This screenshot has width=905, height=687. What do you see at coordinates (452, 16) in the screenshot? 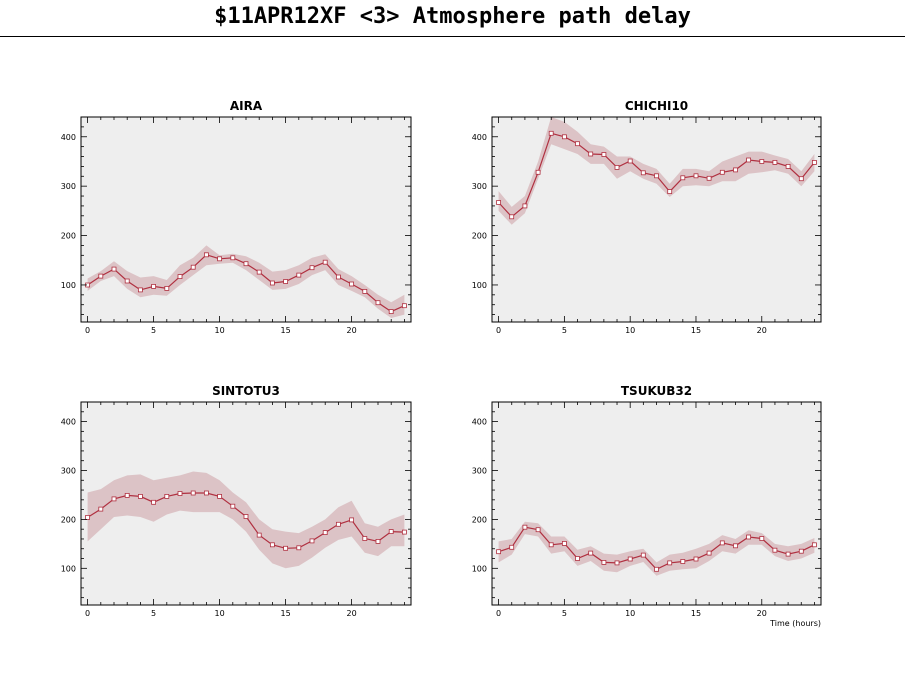
I see `page-title: $11APR12XF <3> Atmosphere path delay` at bounding box center [452, 16].